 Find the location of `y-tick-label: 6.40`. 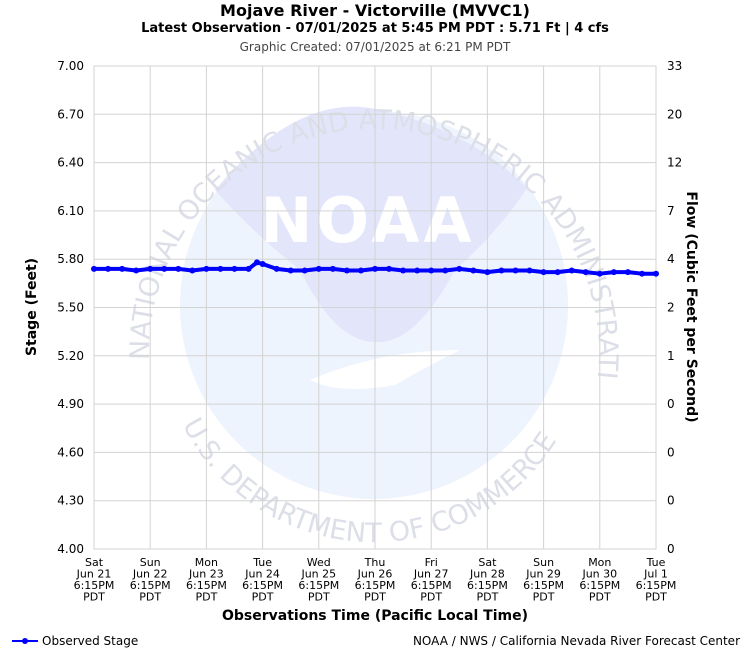

y-tick-label: 6.40 is located at coordinates (70, 163).